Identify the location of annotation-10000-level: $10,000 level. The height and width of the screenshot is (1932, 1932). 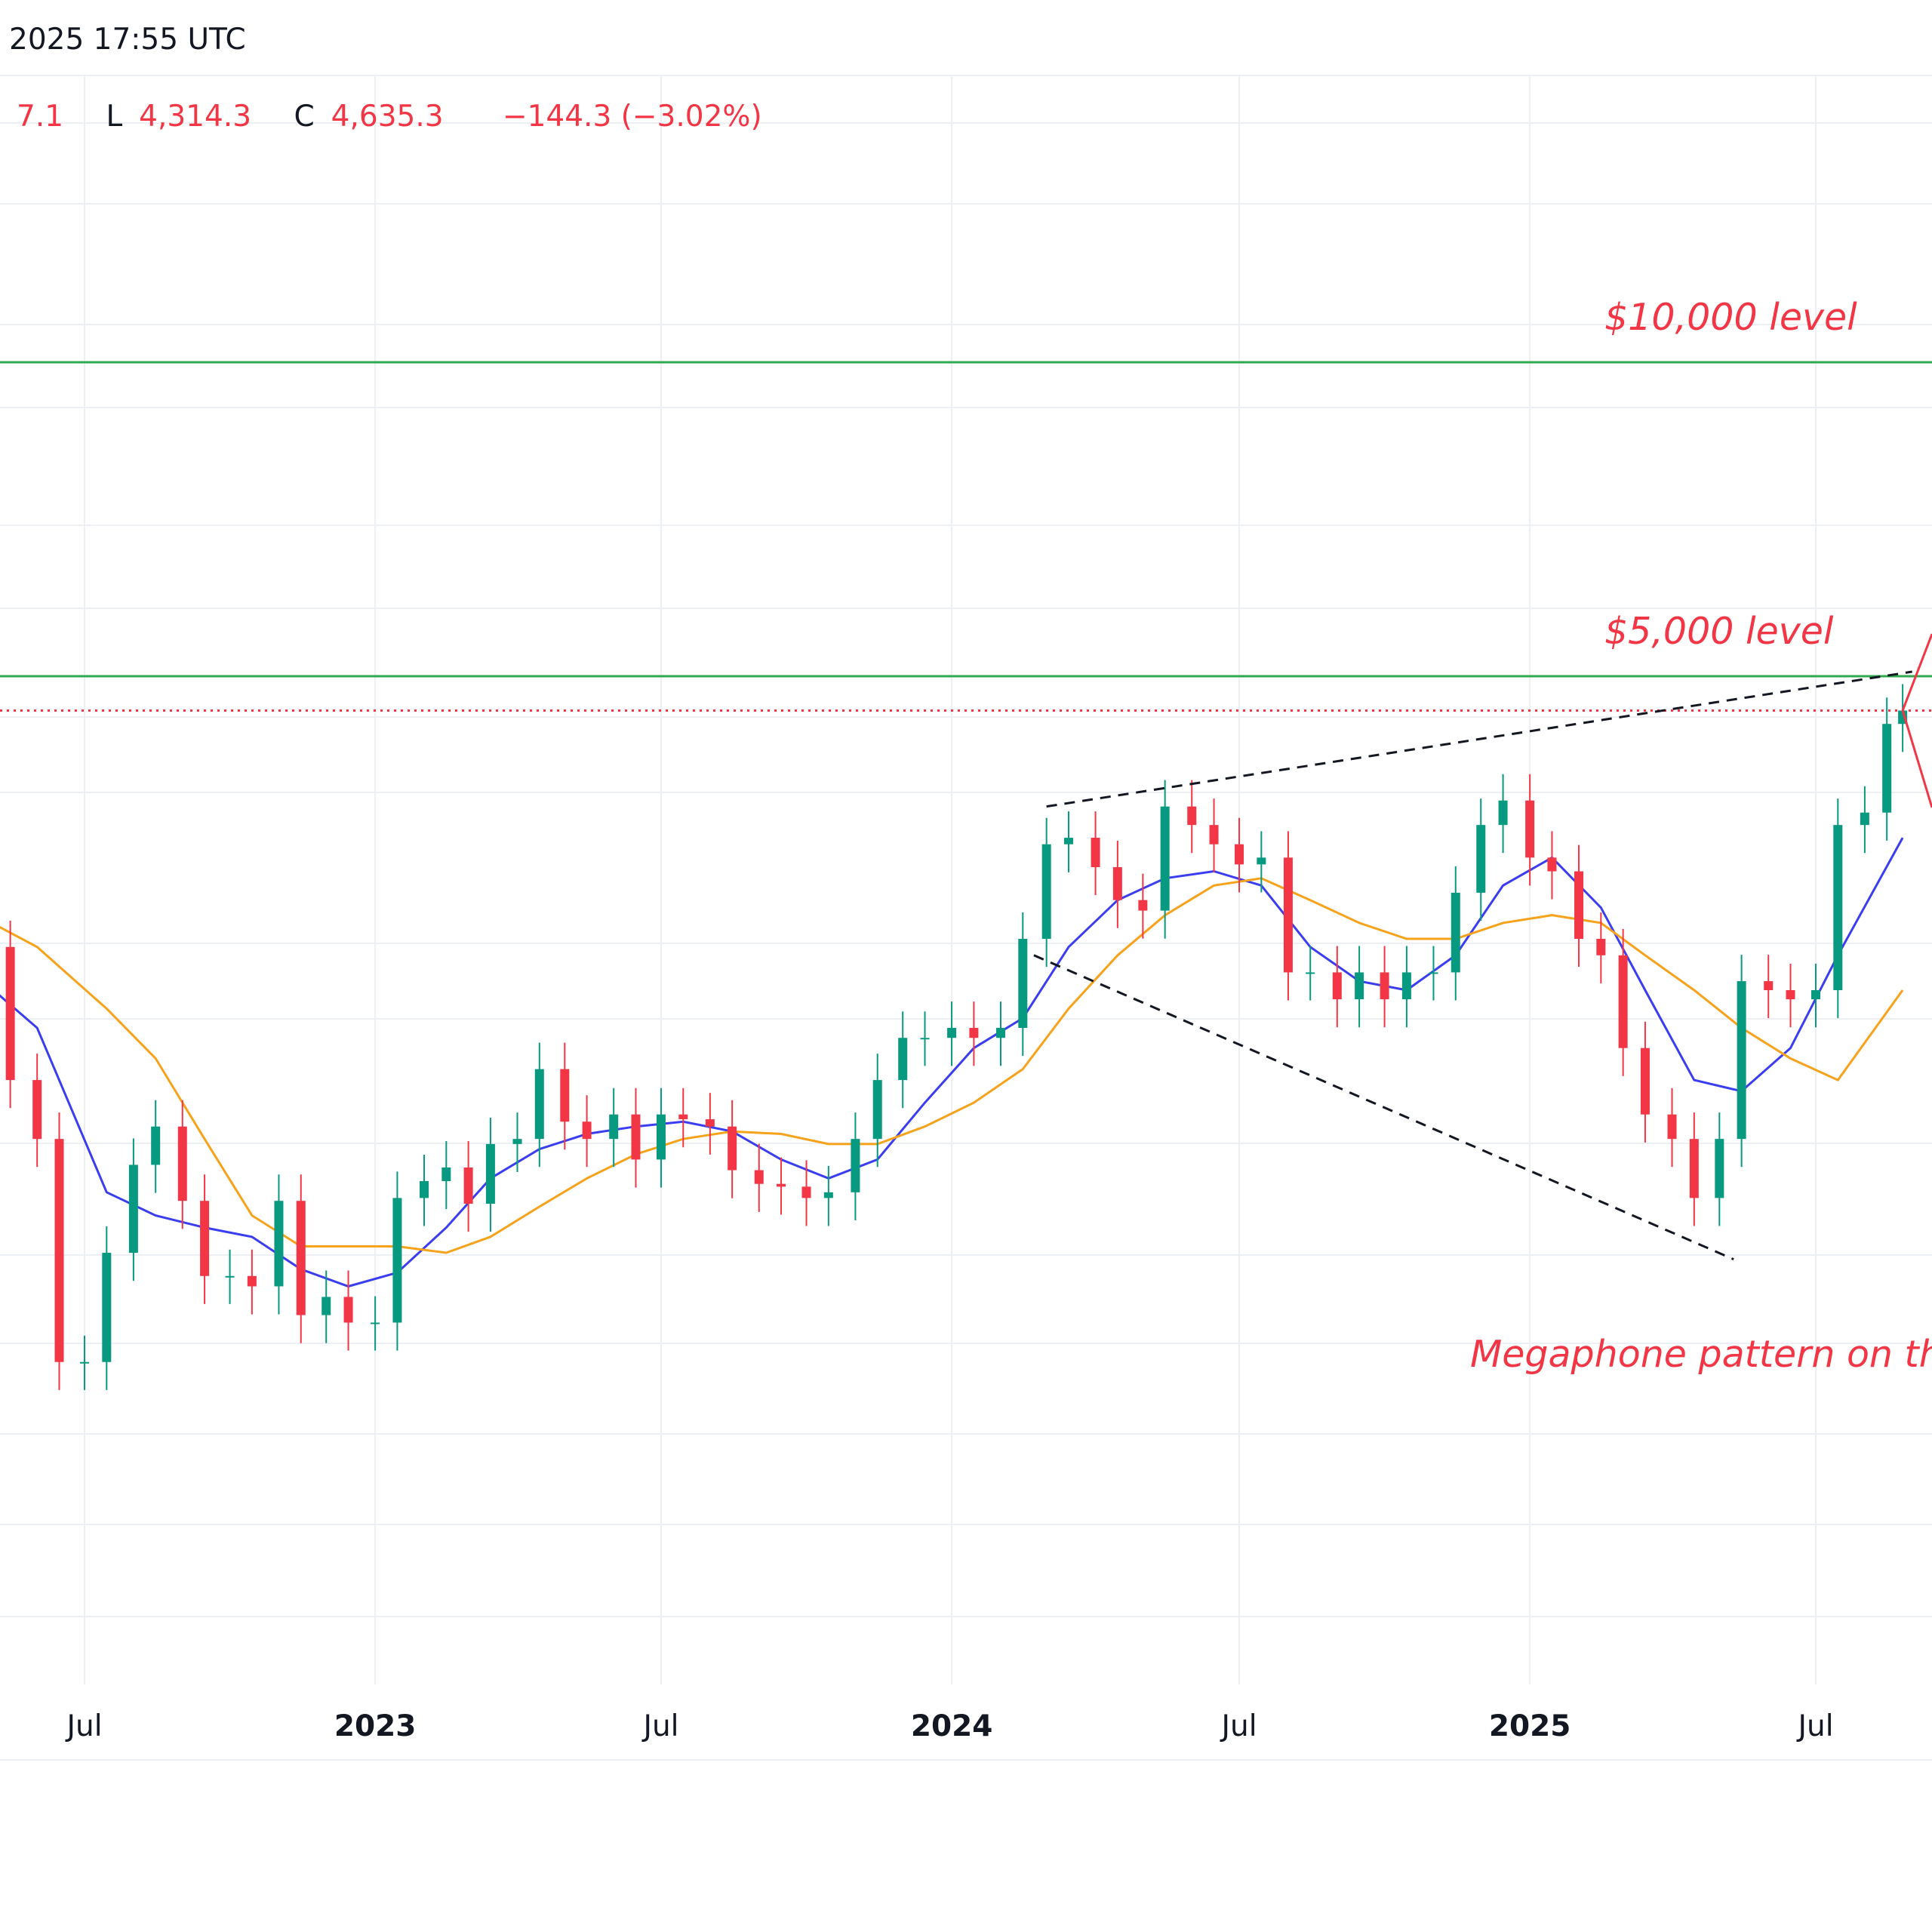
(1730, 317).